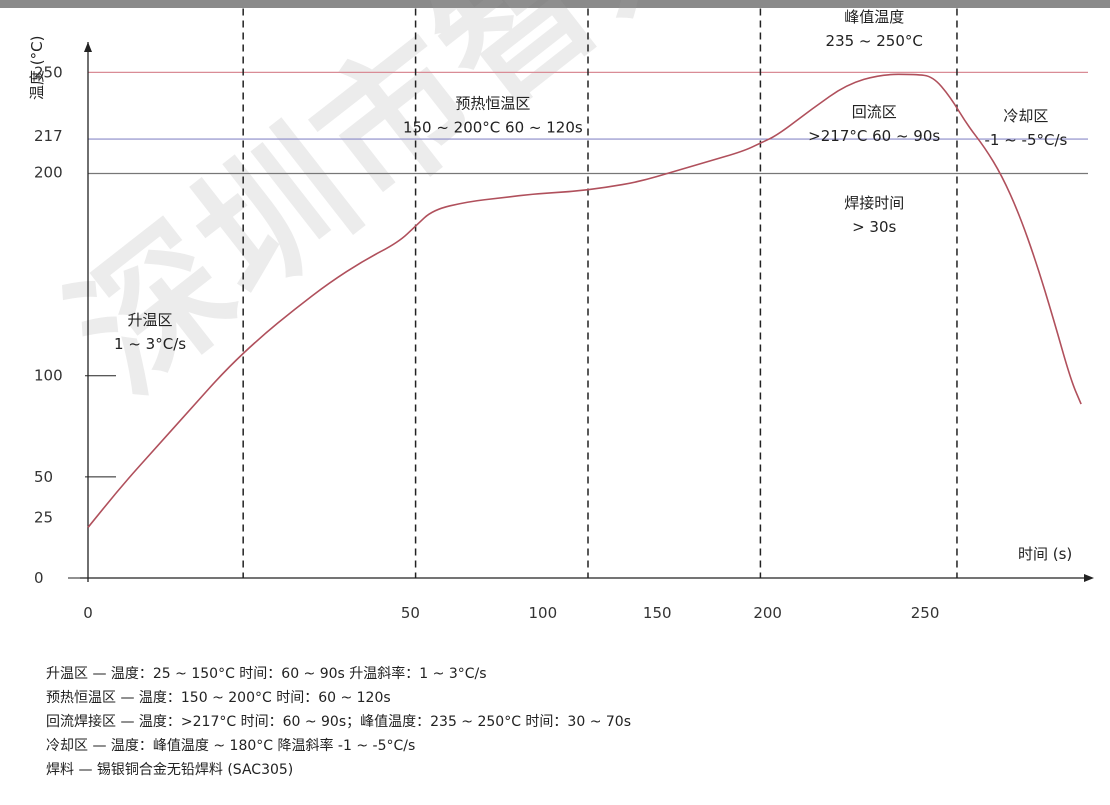  I want to click on annotation-label: 升温区, so click(150, 320).